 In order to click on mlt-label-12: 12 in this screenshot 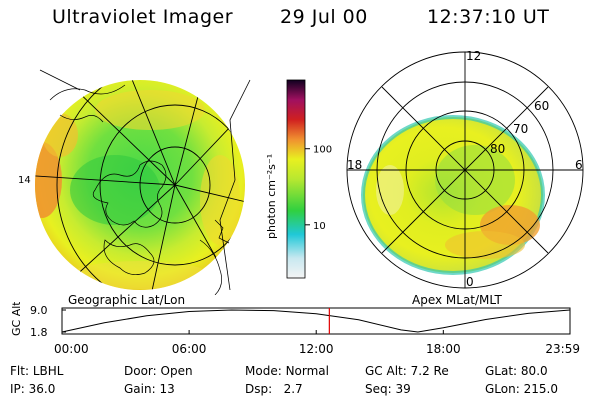, I will do `click(473, 56)`.